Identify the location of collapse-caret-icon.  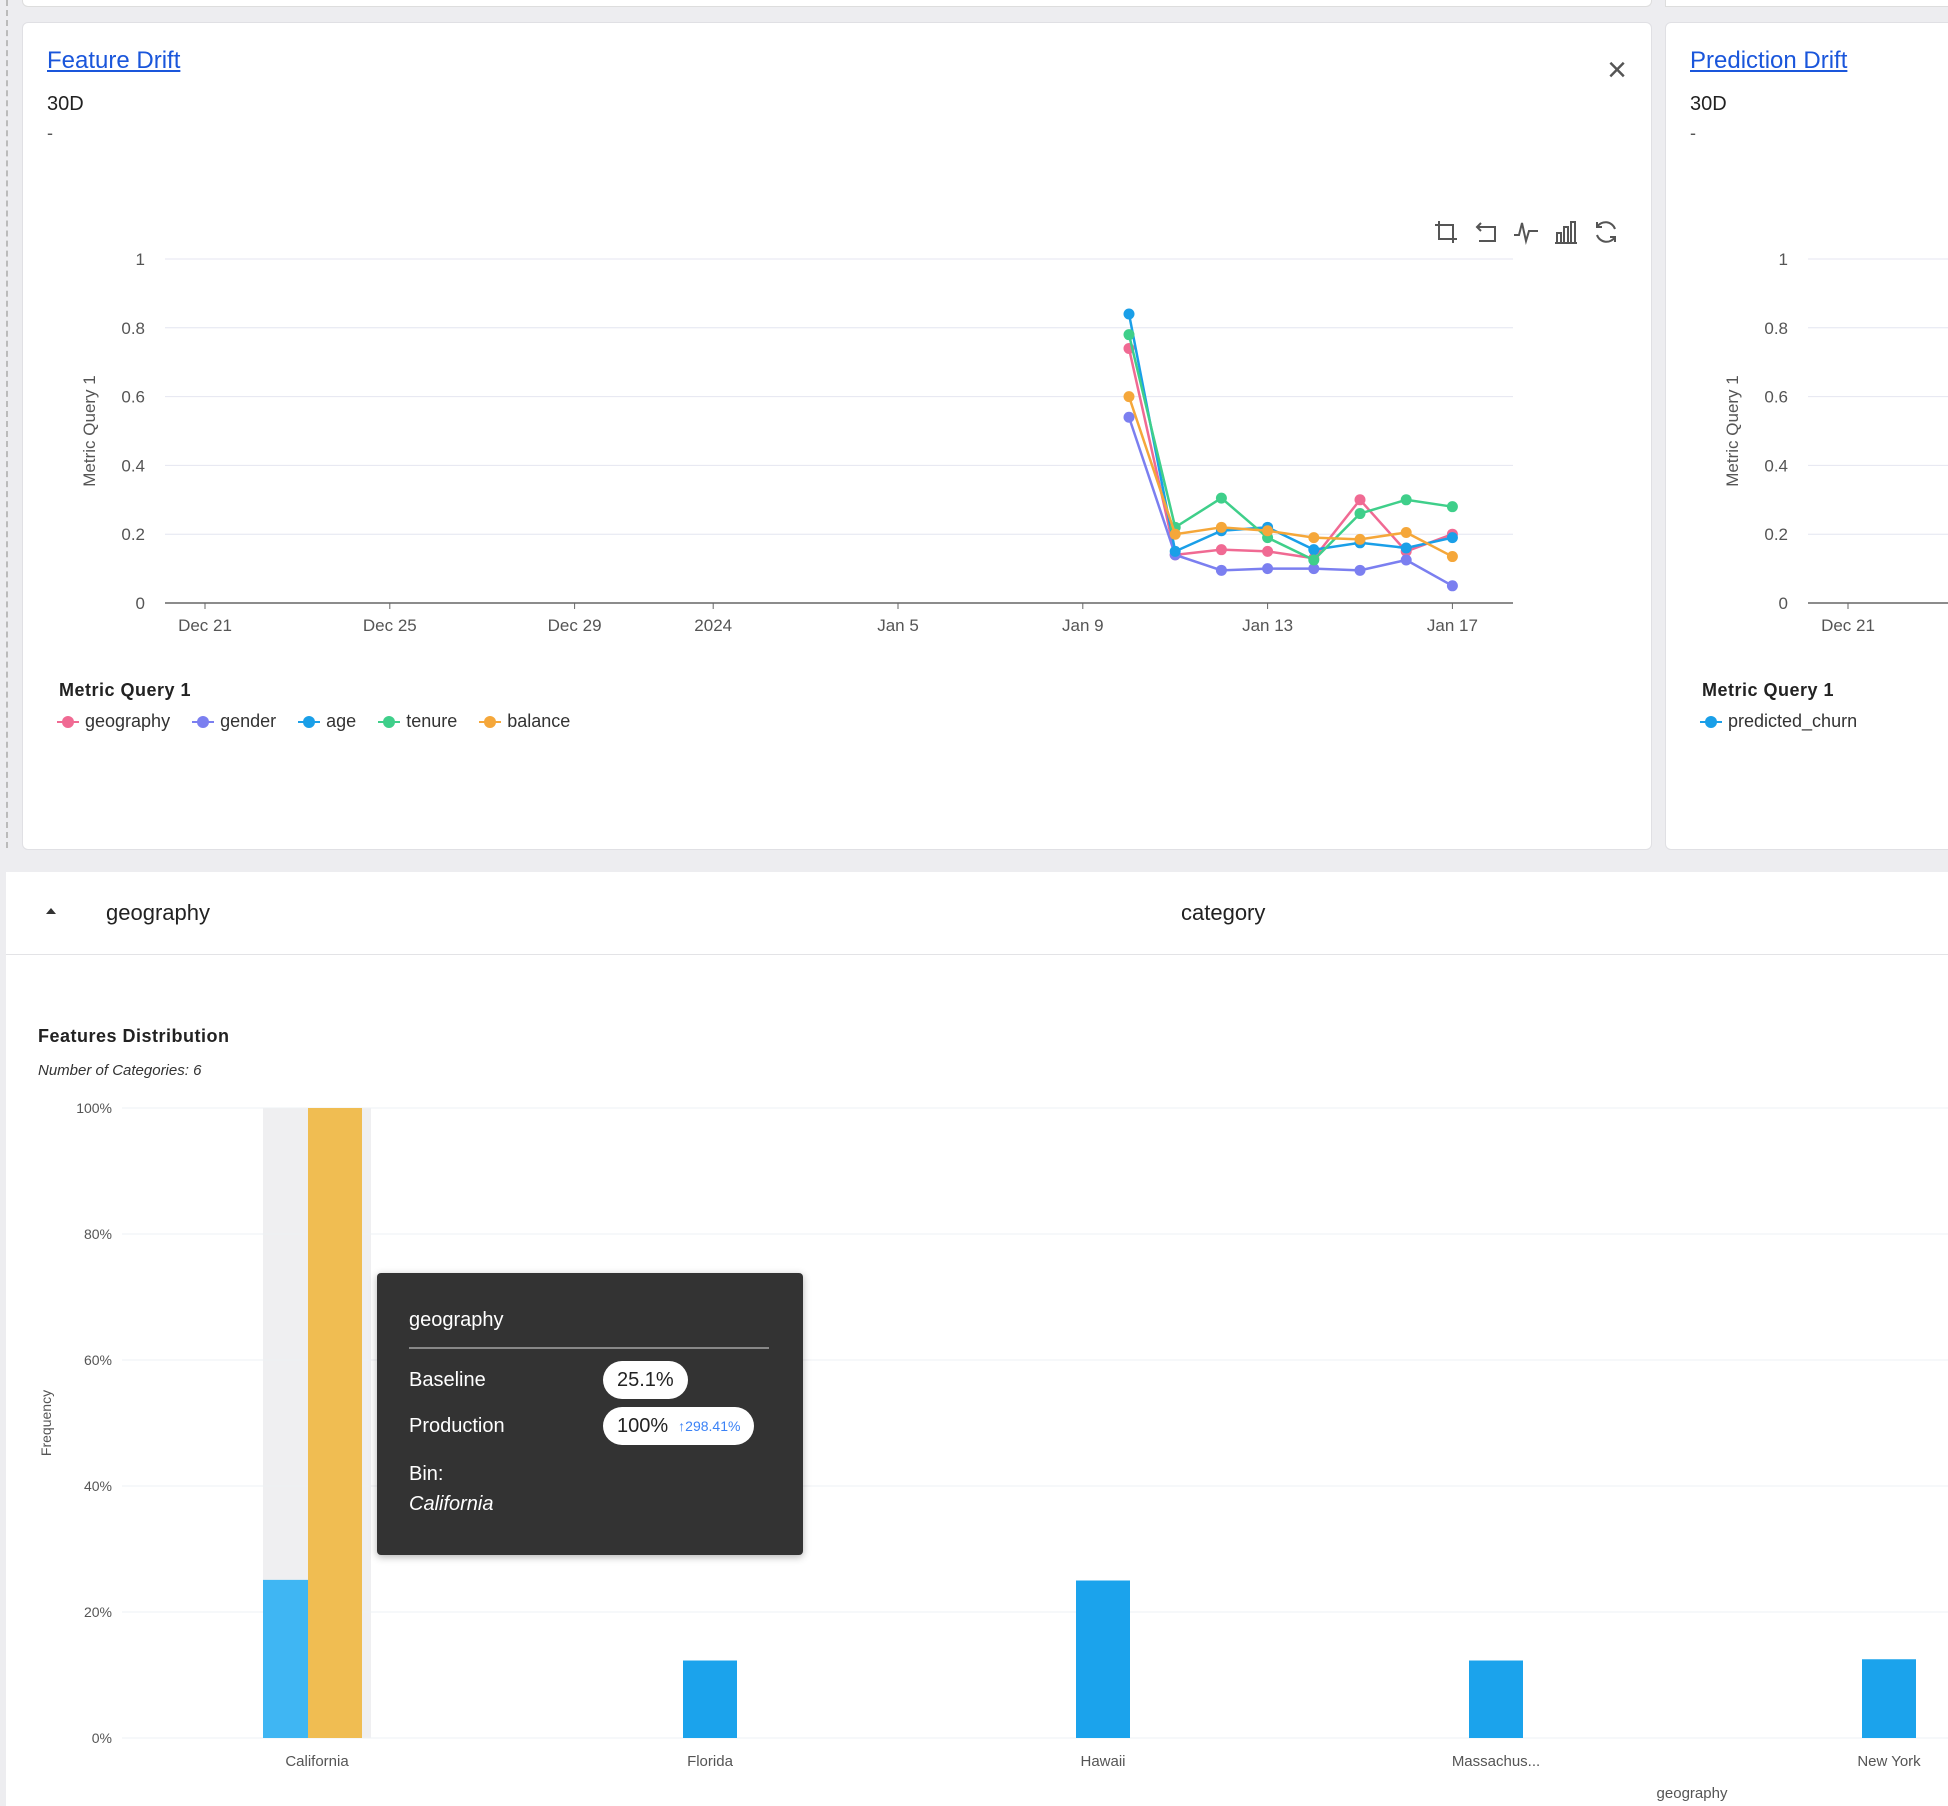
(51, 911).